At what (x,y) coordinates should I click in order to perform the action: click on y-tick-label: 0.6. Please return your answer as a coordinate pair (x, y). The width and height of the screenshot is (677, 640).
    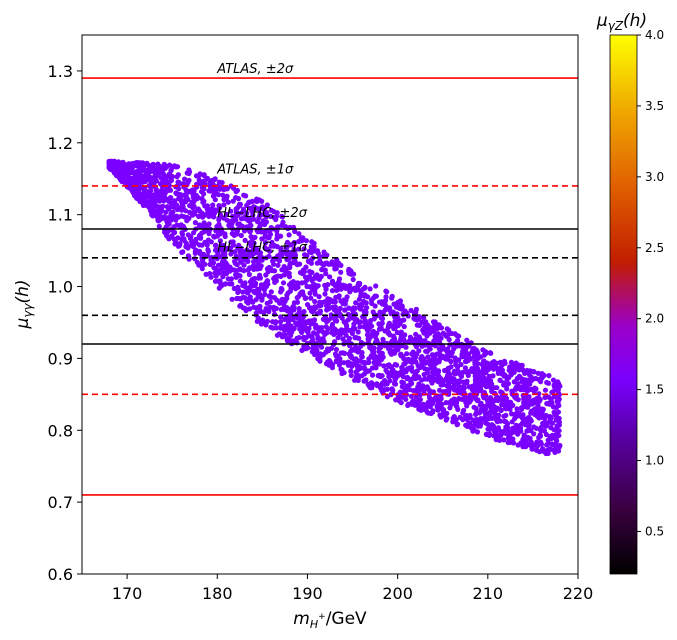
    Looking at the image, I should click on (60, 574).